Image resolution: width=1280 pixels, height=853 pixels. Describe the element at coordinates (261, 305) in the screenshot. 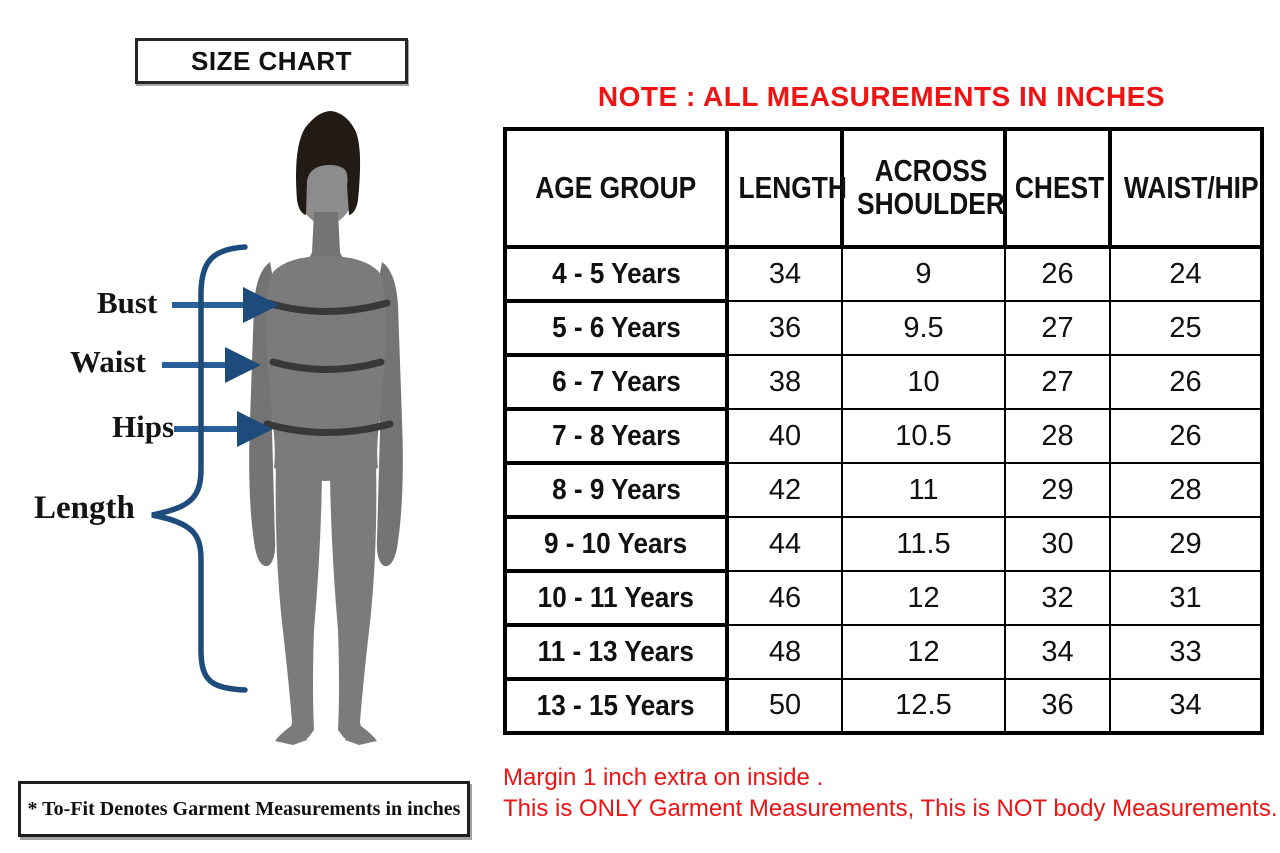

I see `bust-arrow-icon` at that location.